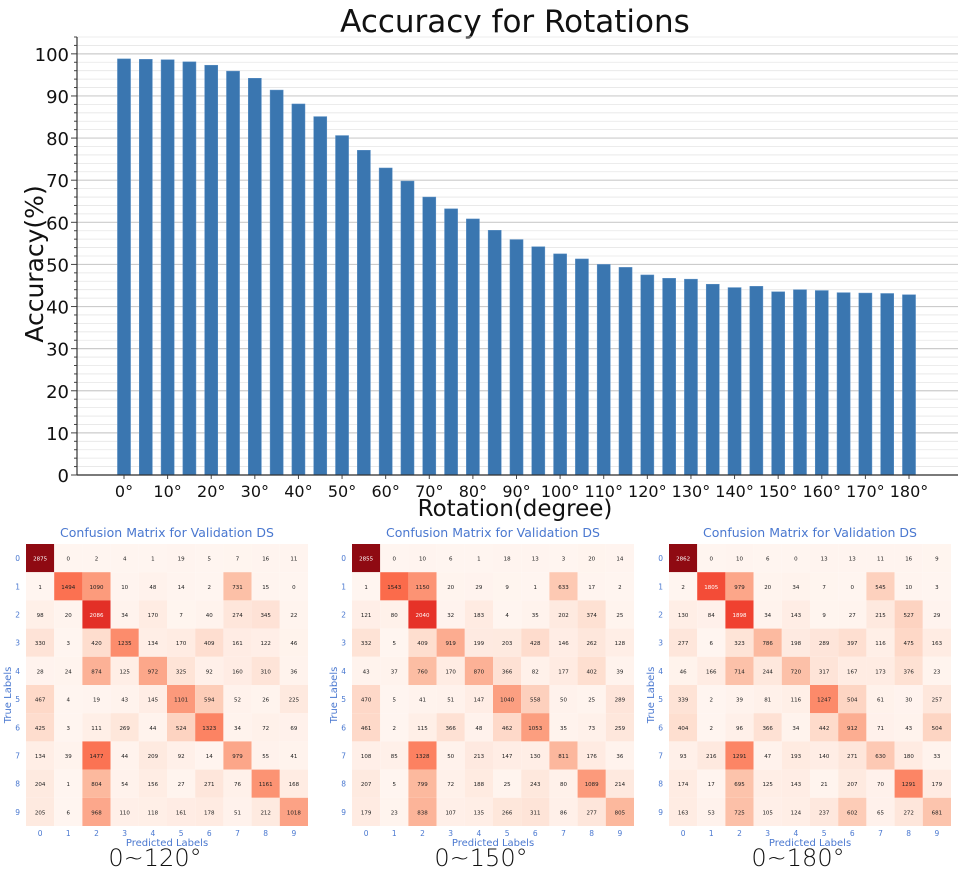  Describe the element at coordinates (660, 615) in the screenshot. I see `row-label: 2` at that location.